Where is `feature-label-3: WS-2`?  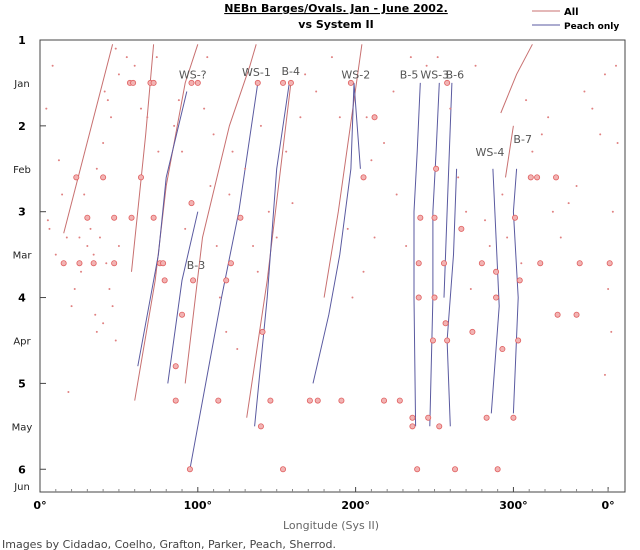
feature-label-3: WS-2 is located at coordinates (355, 75).